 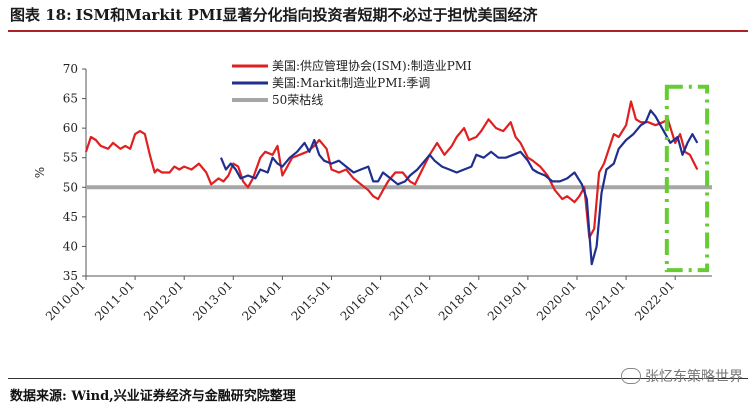 What do you see at coordinates (378, 378) in the screenshot?
I see `source-divider` at bounding box center [378, 378].